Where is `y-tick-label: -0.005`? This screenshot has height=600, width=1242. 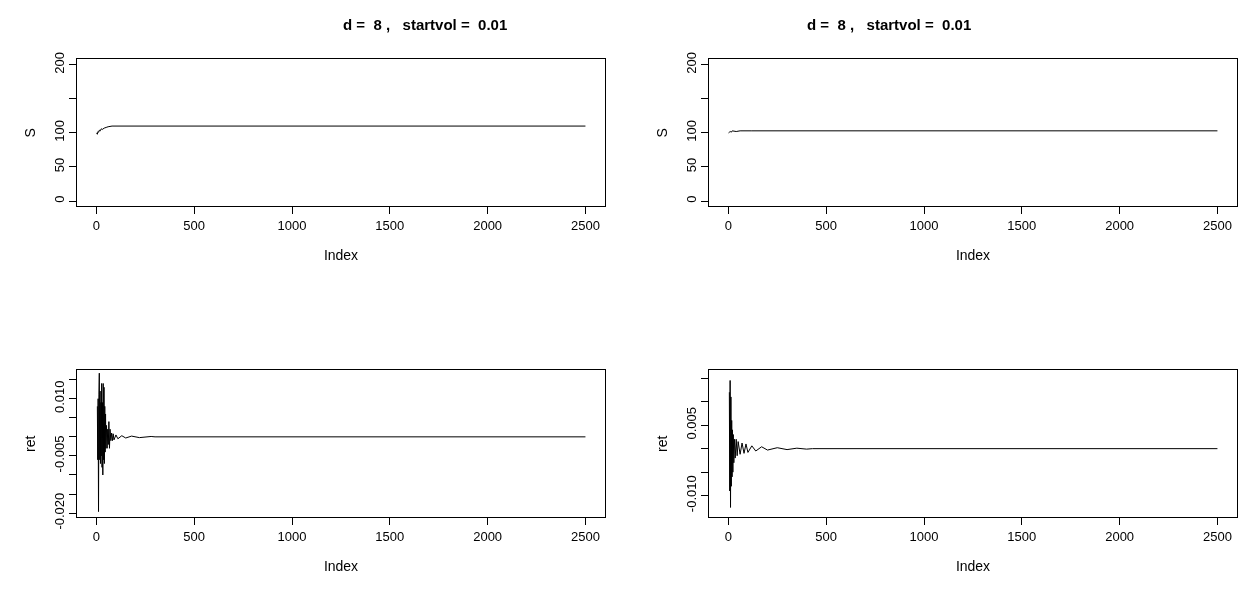 y-tick-label: -0.005 is located at coordinates (59, 454).